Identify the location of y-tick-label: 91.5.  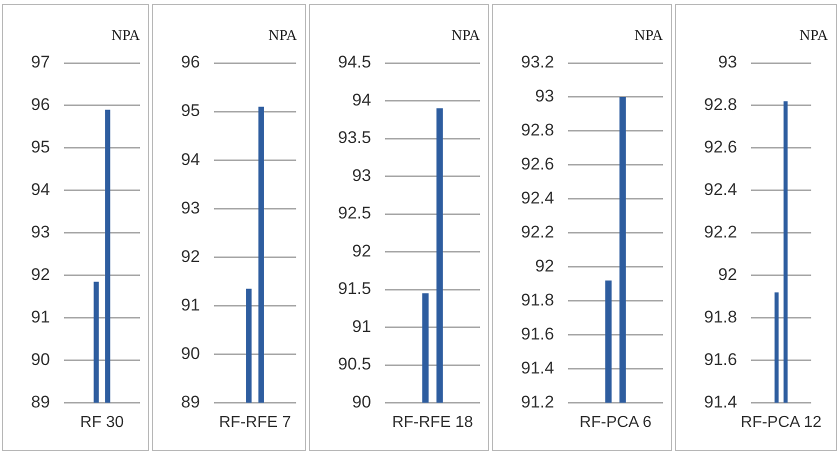
(355, 288).